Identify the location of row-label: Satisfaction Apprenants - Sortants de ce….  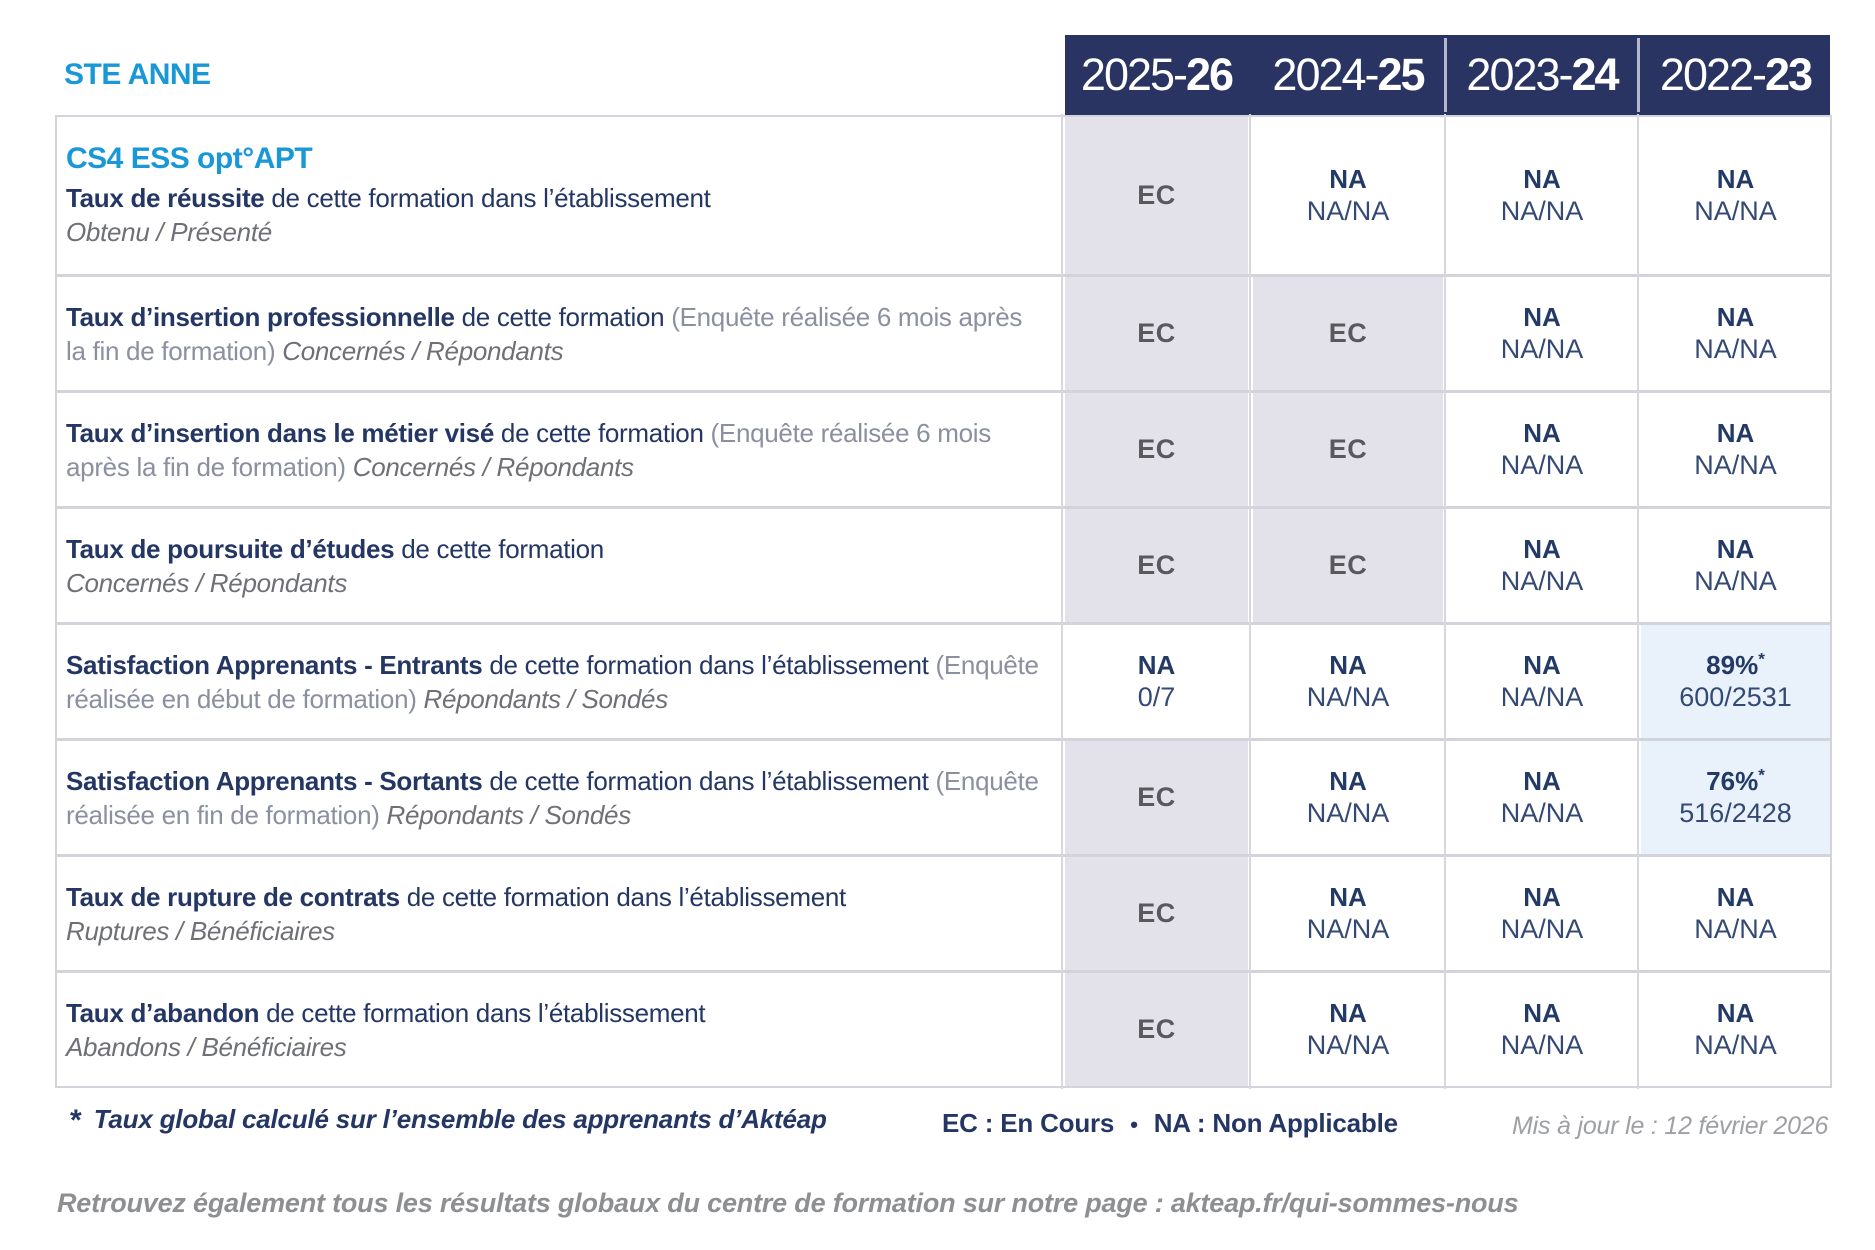
(558, 797).